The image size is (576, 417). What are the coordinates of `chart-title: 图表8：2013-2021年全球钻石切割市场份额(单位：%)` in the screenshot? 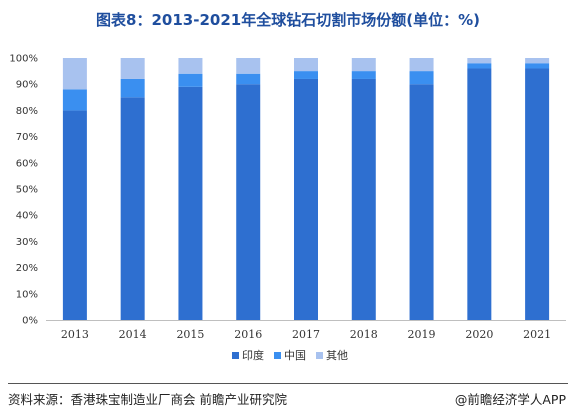 It's located at (288, 20).